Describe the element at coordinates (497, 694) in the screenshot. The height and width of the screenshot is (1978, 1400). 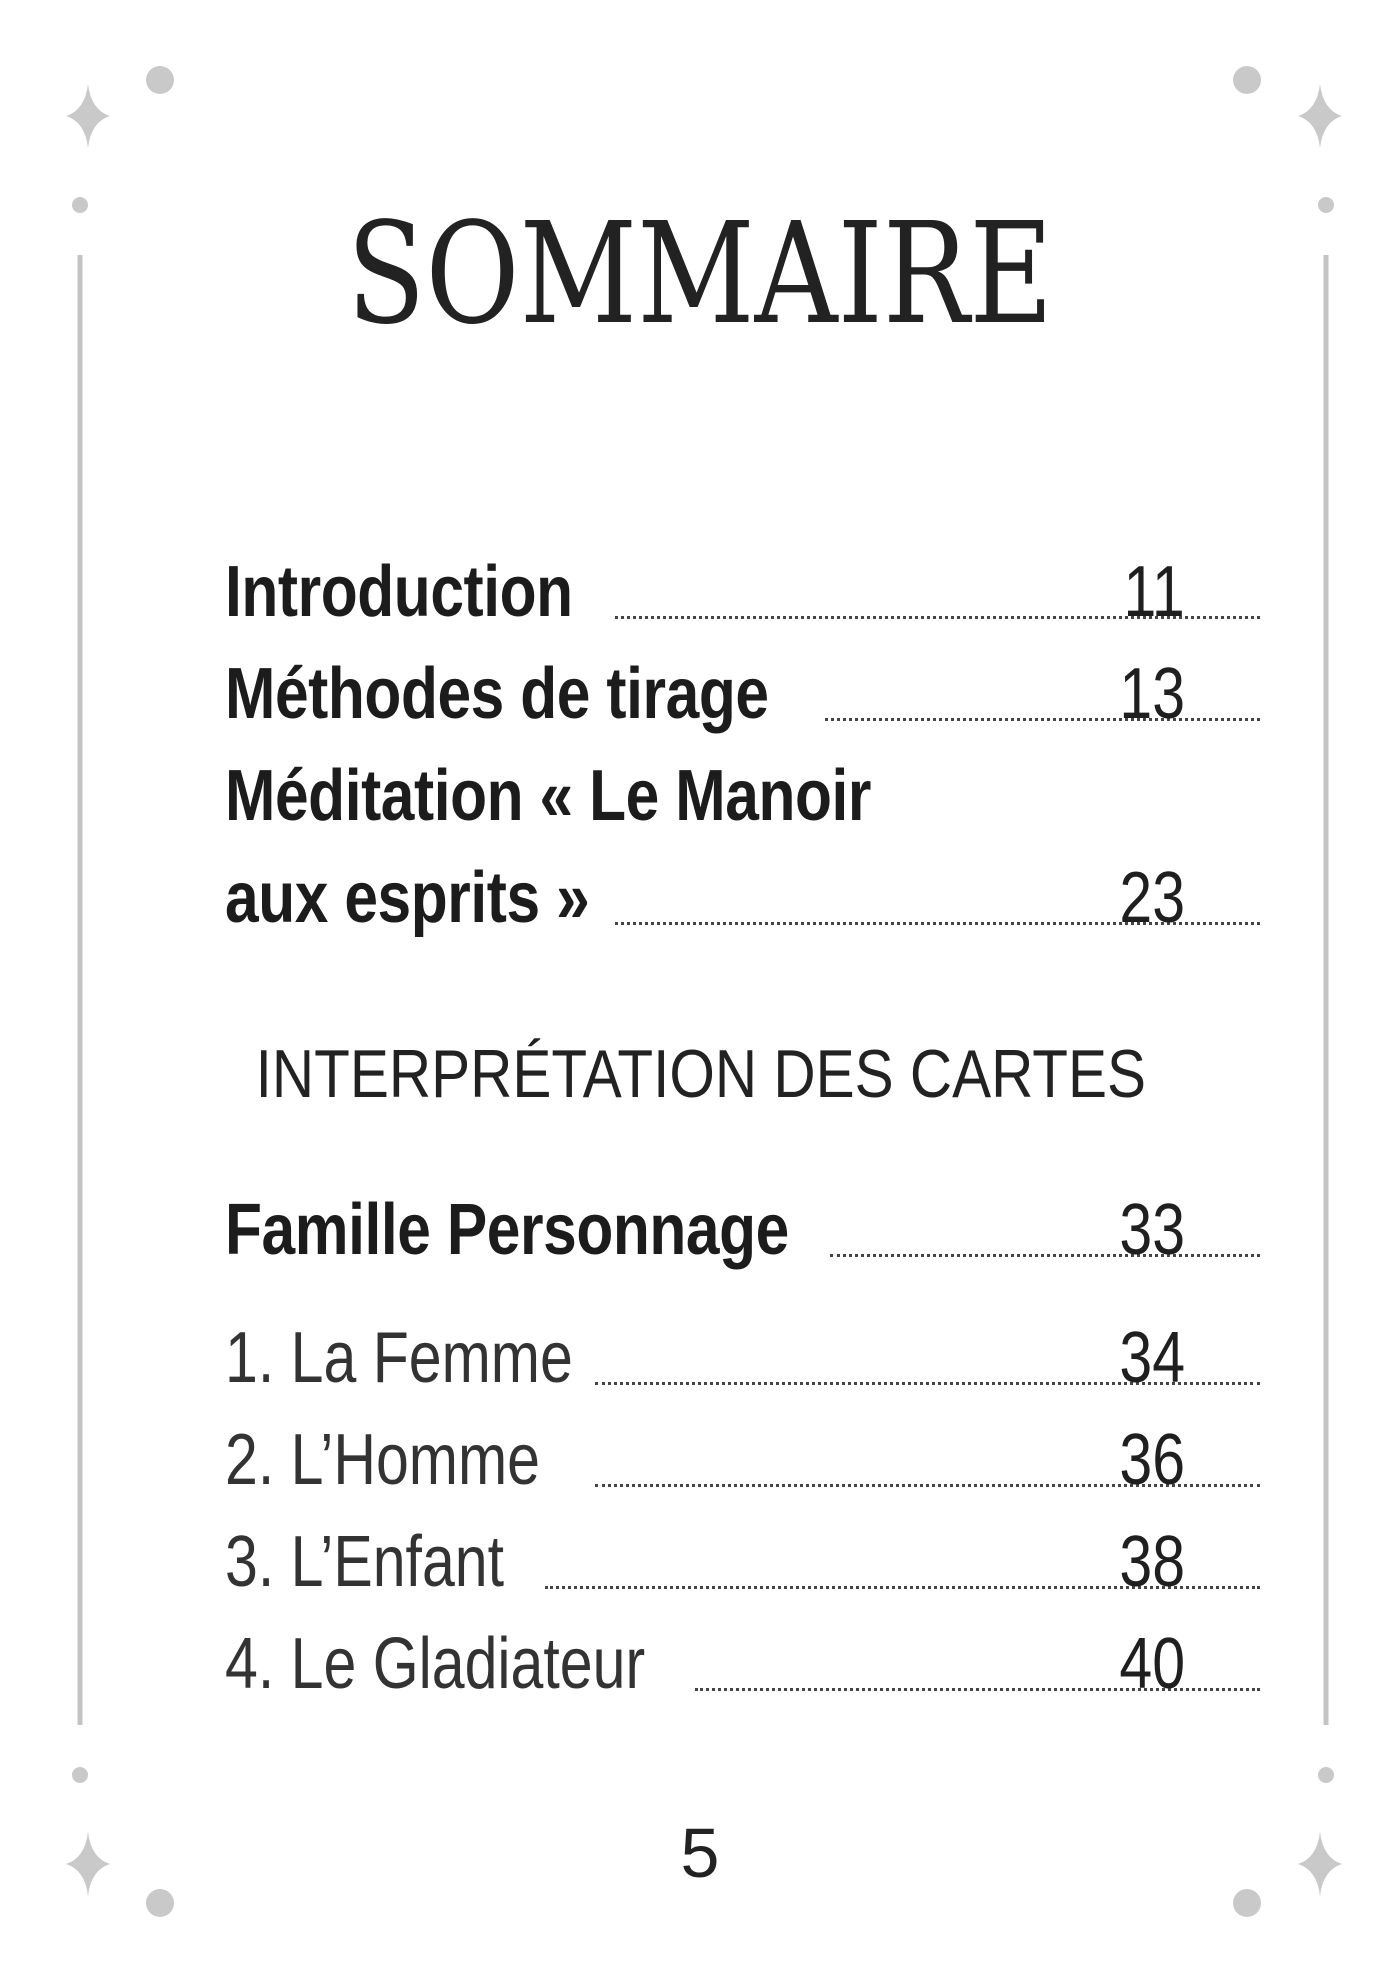
I see `toc-entry-label: Méthodes de tirage` at that location.